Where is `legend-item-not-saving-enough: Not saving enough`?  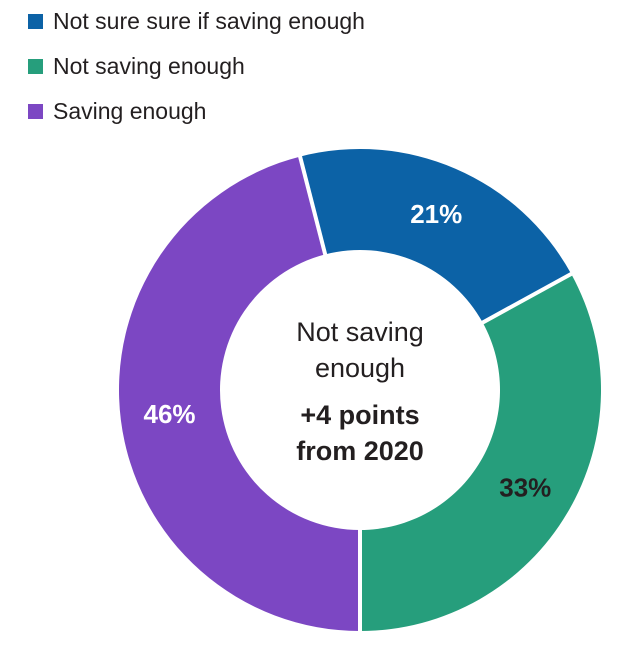 legend-item-not-saving-enough: Not saving enough is located at coordinates (196, 66).